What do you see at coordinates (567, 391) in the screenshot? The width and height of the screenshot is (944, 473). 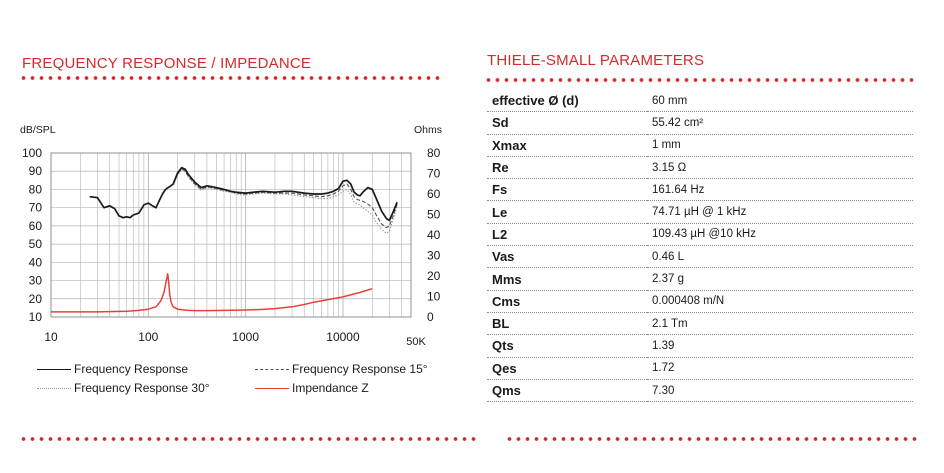 I see `parameter-name: Qms` at bounding box center [567, 391].